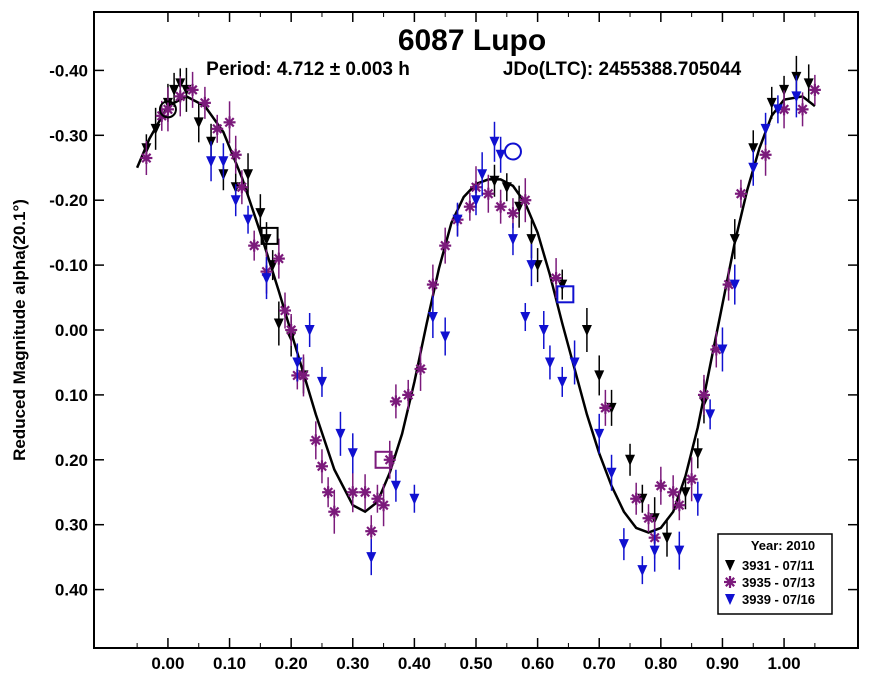 Image resolution: width=873 pixels, height=677 pixels. I want to click on y-tick-label: -0.40, so click(68, 70).